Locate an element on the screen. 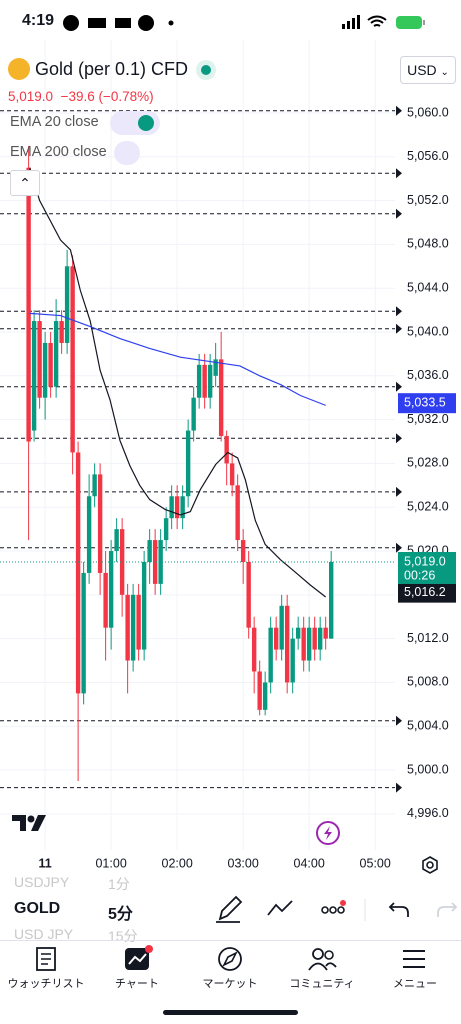  more-button is located at coordinates (333, 907).